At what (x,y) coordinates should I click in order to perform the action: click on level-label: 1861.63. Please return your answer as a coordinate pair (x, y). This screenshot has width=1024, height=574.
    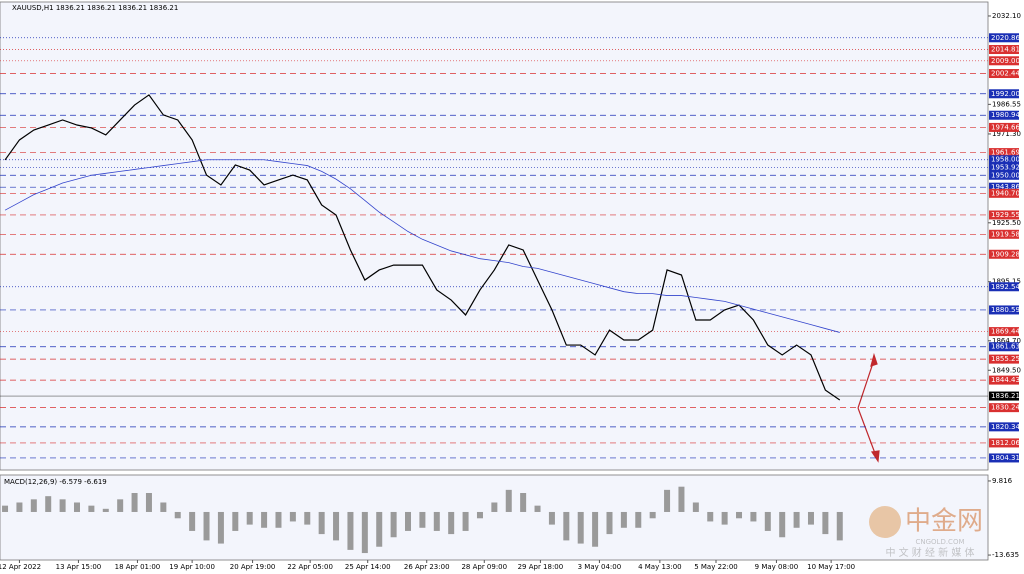
    Looking at the image, I should click on (1005, 347).